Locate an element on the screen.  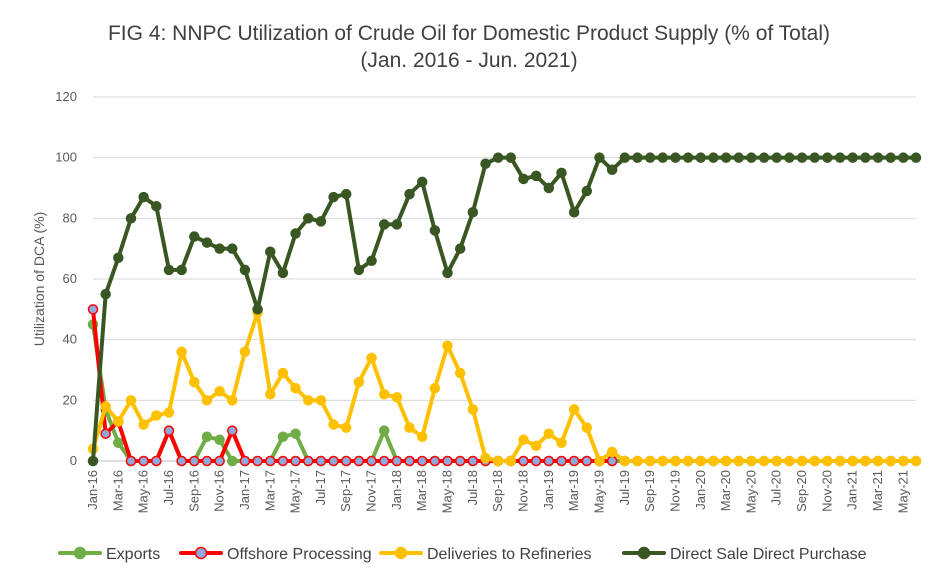
x-tick-label: Jul-17 is located at coordinates (320, 487).